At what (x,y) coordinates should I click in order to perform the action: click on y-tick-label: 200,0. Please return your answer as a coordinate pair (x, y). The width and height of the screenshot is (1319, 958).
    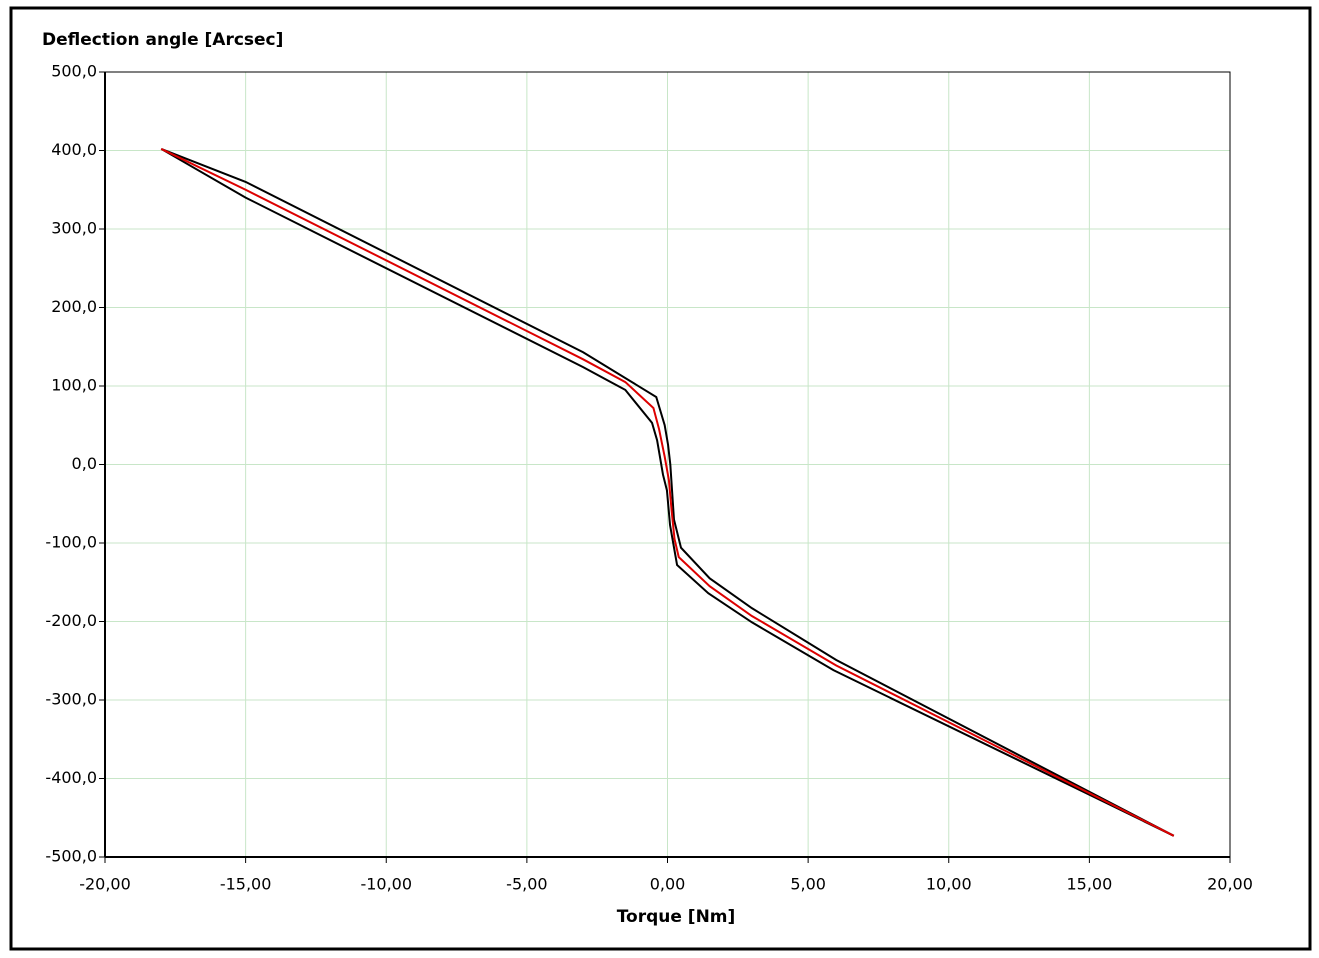
    Looking at the image, I should click on (74, 306).